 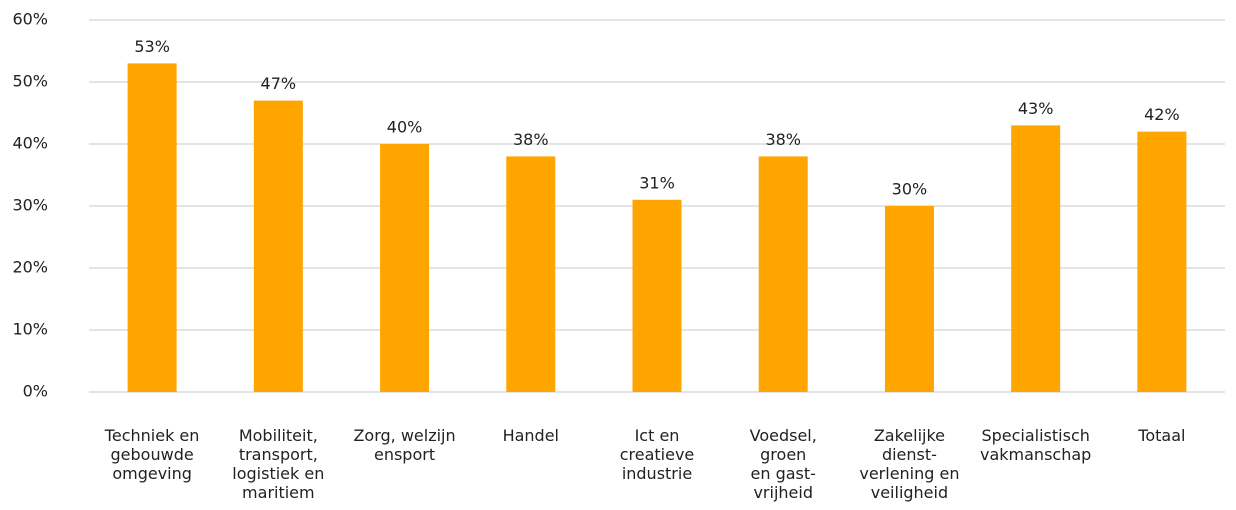 I want to click on y-tick-label: 0%, so click(x=35, y=391).